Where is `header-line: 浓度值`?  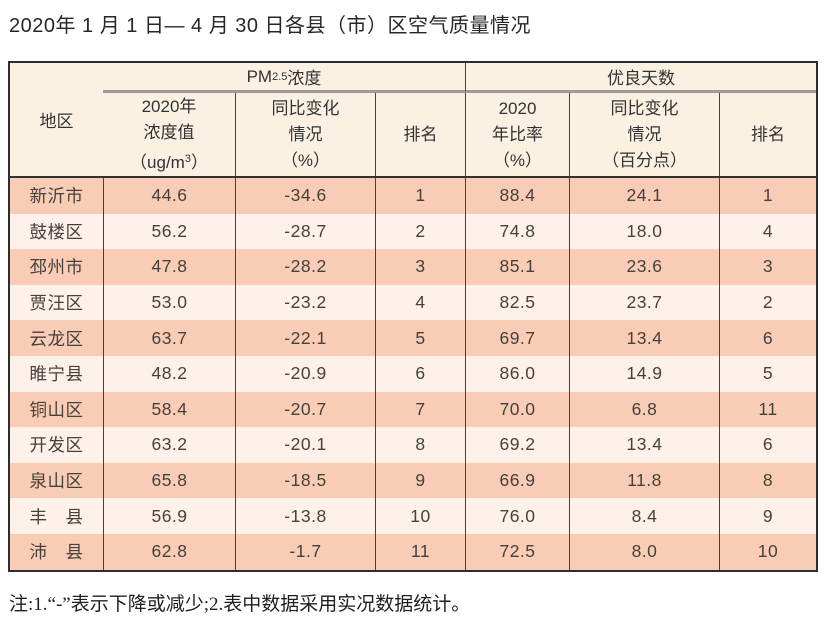 header-line: 浓度值 is located at coordinates (169, 132).